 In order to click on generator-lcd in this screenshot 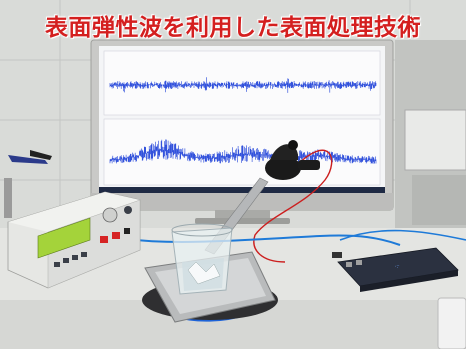, I will do `click(64, 238)`.